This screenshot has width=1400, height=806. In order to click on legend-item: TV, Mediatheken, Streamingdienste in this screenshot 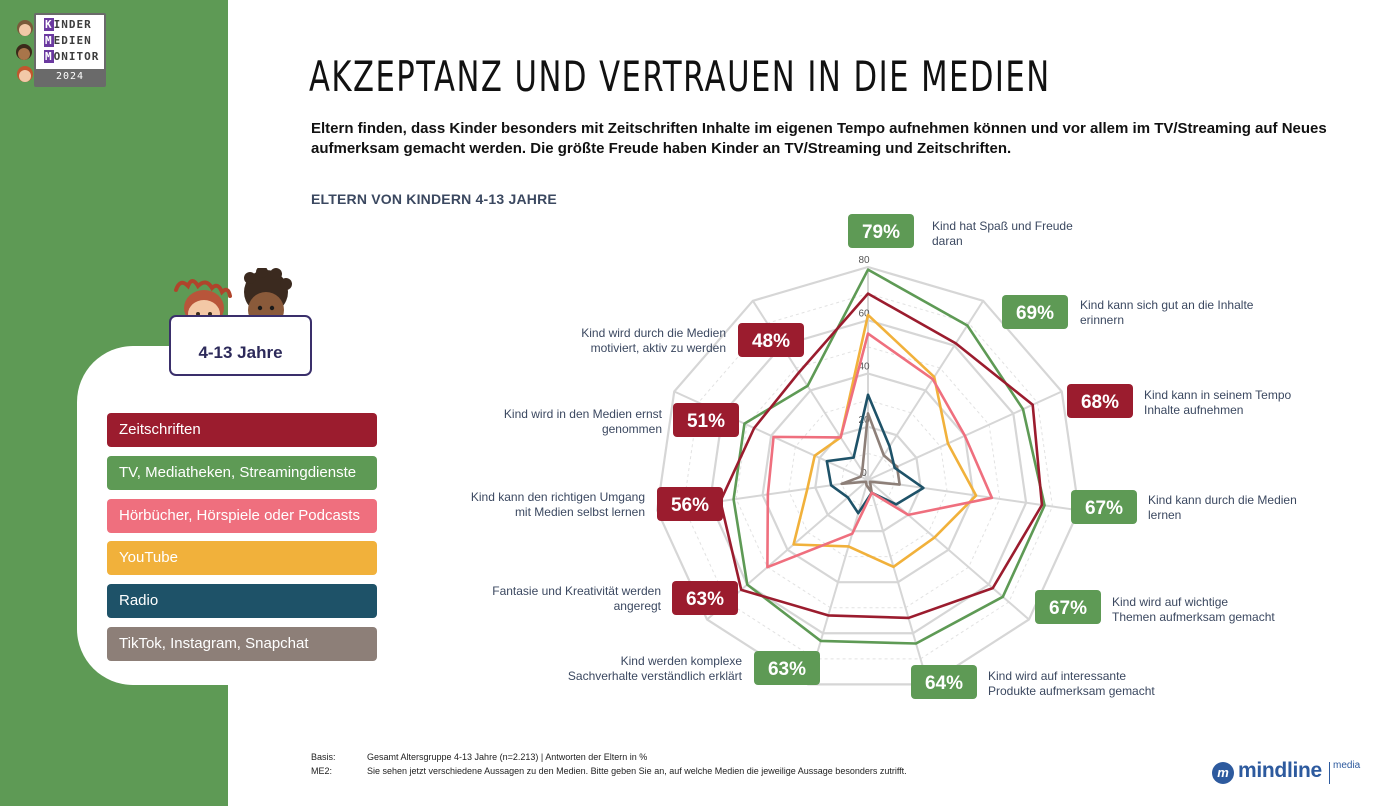, I will do `click(242, 473)`.